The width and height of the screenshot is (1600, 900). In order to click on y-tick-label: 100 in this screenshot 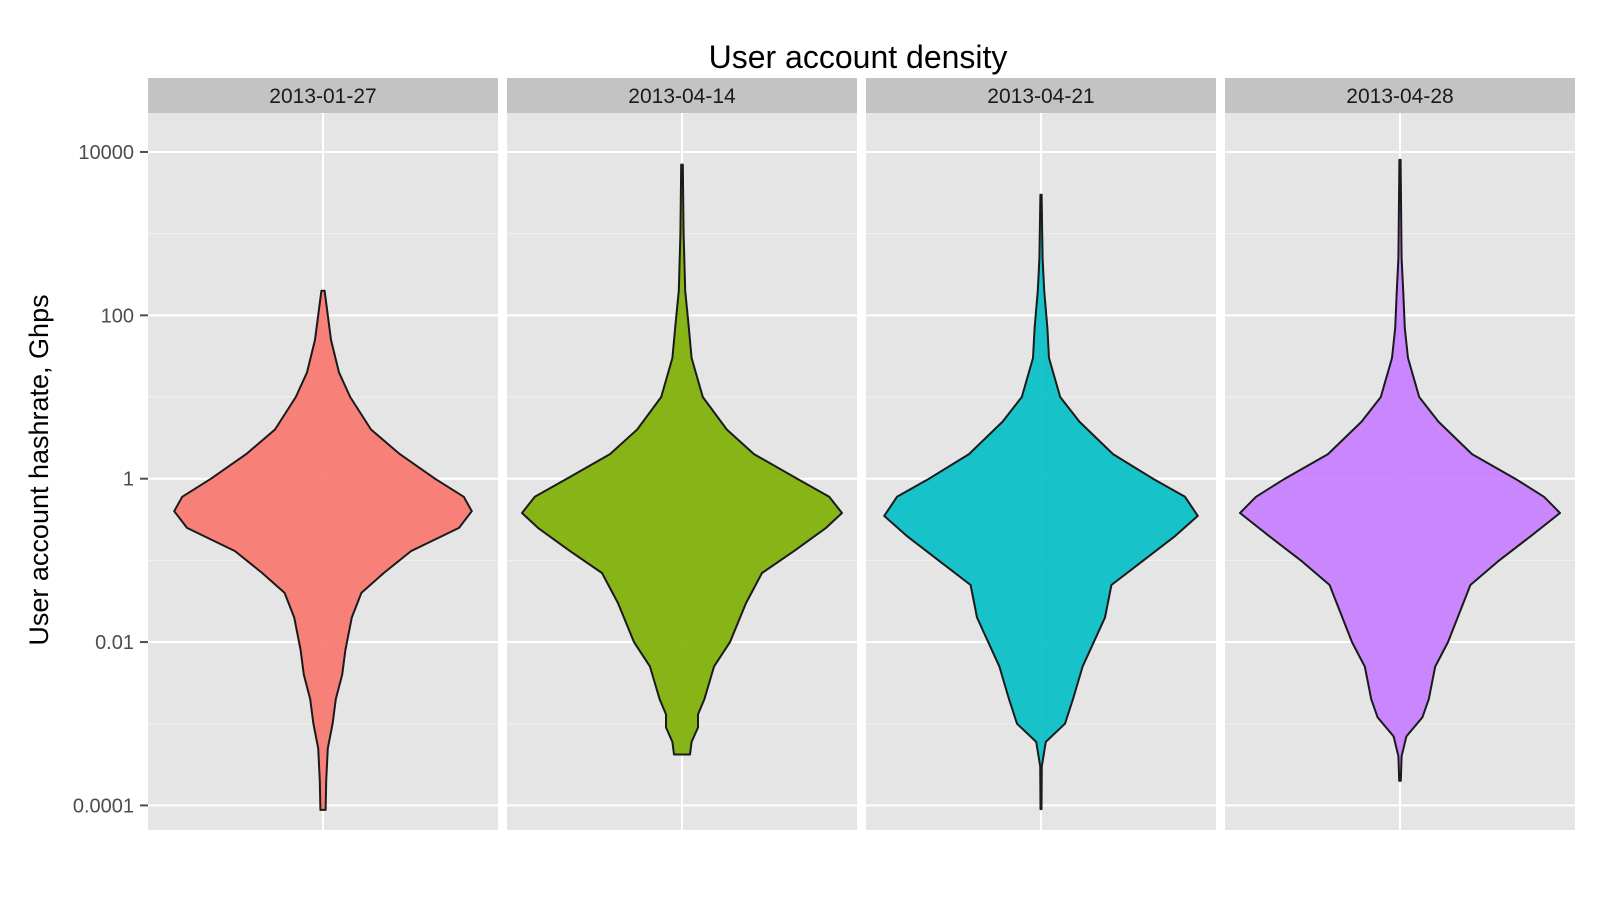, I will do `click(117, 316)`.